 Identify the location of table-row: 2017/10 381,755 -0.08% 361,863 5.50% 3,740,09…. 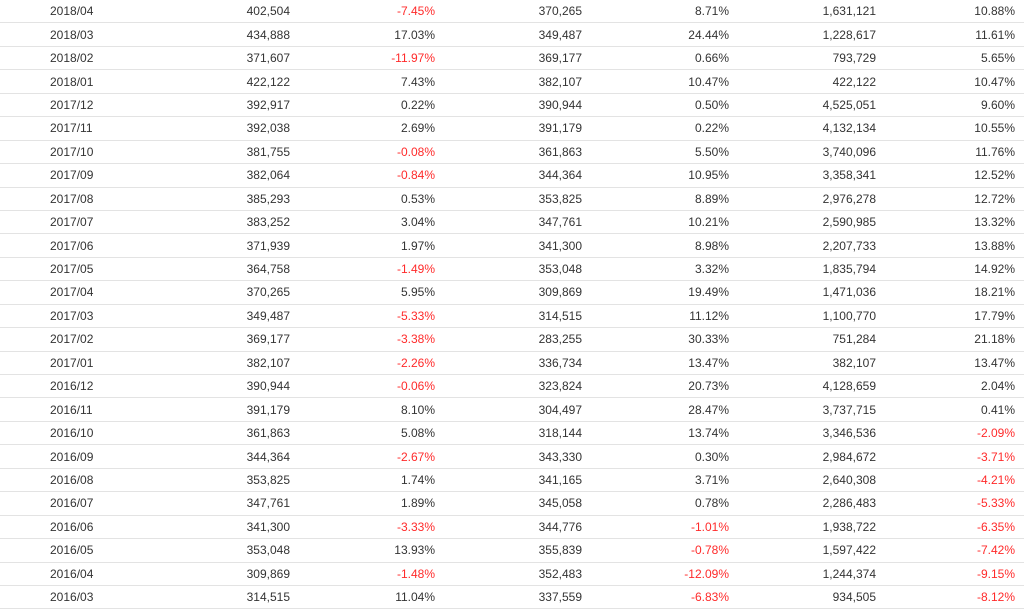
(512, 153).